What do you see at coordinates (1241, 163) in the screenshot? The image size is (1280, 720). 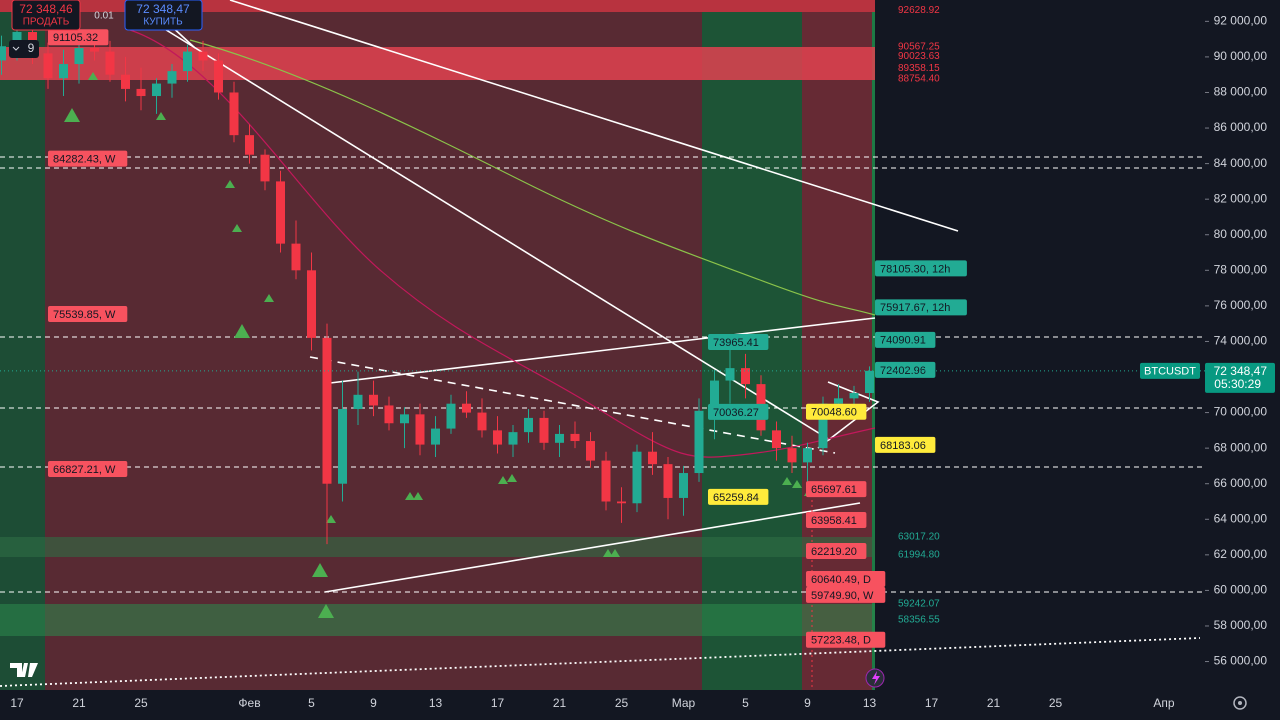 I see `y-tick-label: 84 000,00` at bounding box center [1241, 163].